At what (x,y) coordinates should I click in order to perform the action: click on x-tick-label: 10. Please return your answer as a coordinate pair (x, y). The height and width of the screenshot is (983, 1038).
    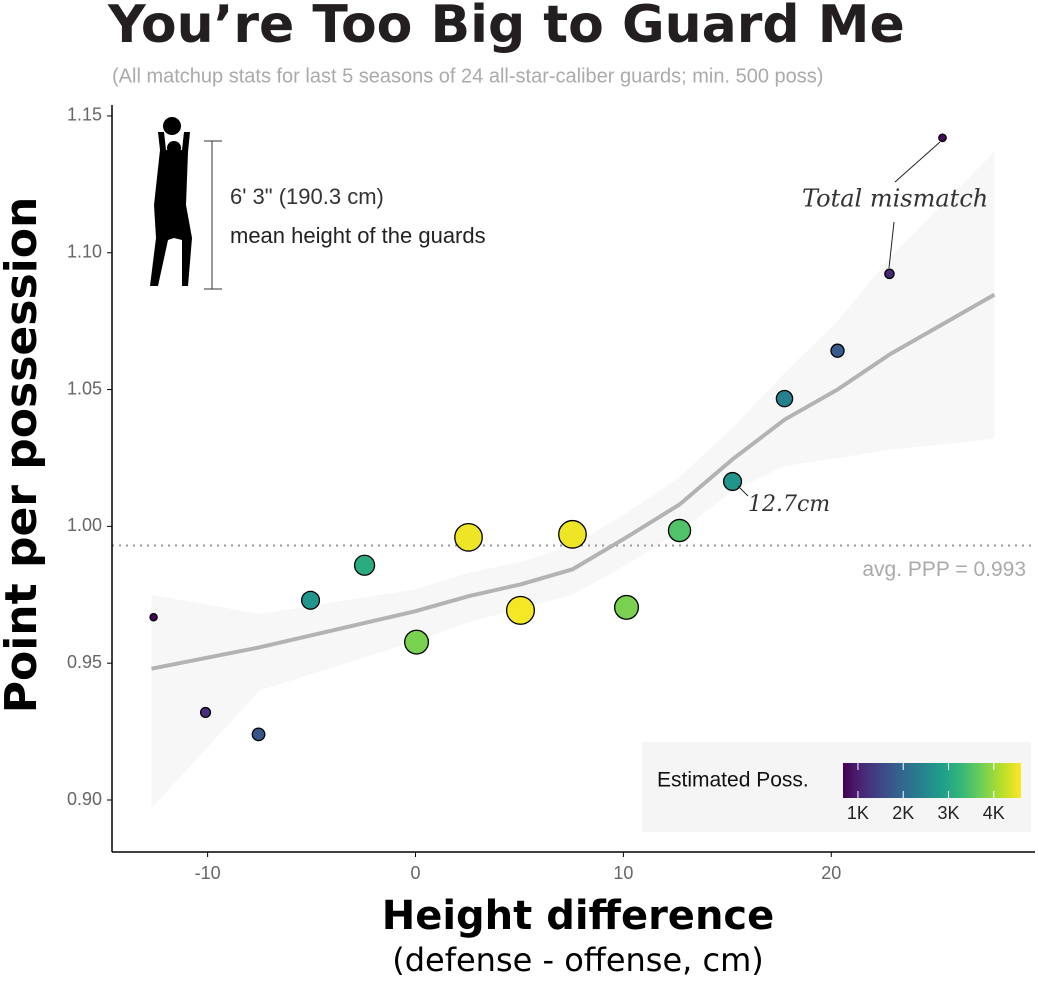
    Looking at the image, I should click on (623, 873).